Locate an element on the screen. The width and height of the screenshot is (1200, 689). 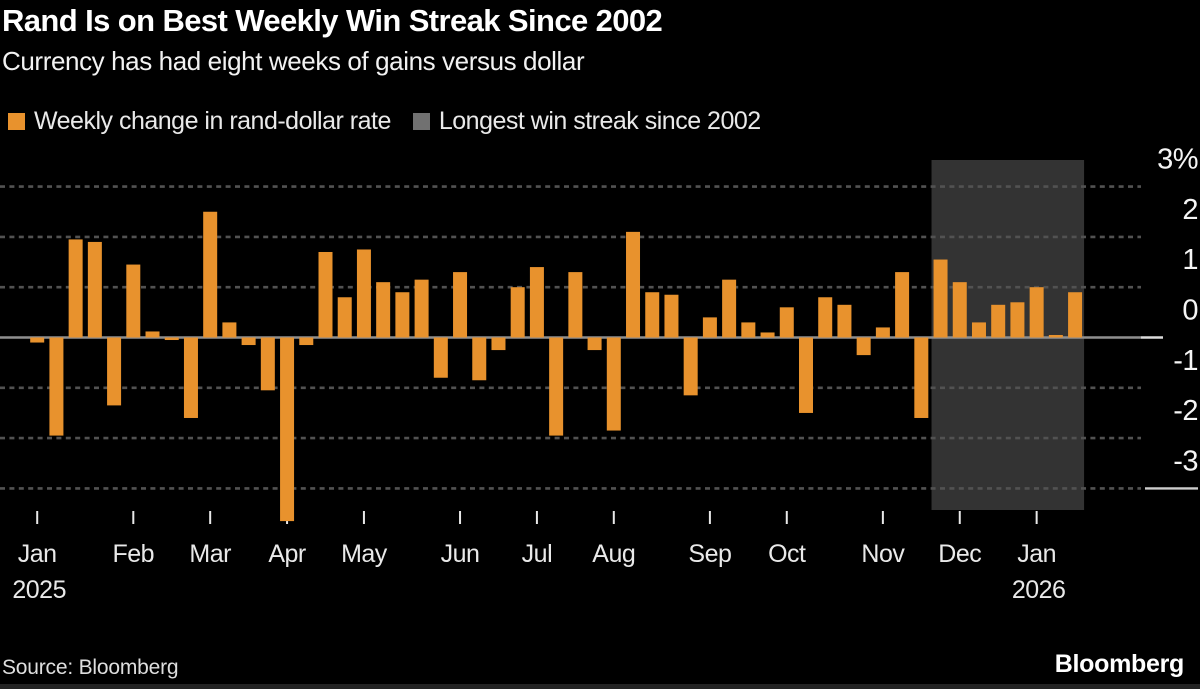
y-axis-label: 0 is located at coordinates (1190, 311).